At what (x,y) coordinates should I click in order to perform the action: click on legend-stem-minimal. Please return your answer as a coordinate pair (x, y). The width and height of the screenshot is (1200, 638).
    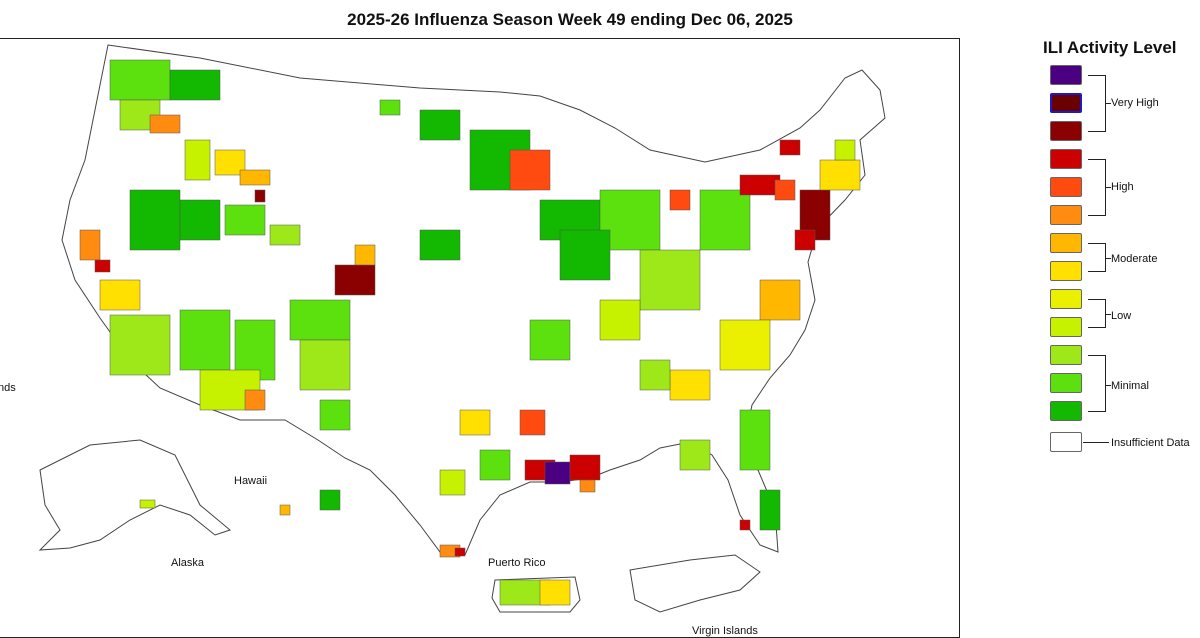
    Looking at the image, I should click on (1108, 385).